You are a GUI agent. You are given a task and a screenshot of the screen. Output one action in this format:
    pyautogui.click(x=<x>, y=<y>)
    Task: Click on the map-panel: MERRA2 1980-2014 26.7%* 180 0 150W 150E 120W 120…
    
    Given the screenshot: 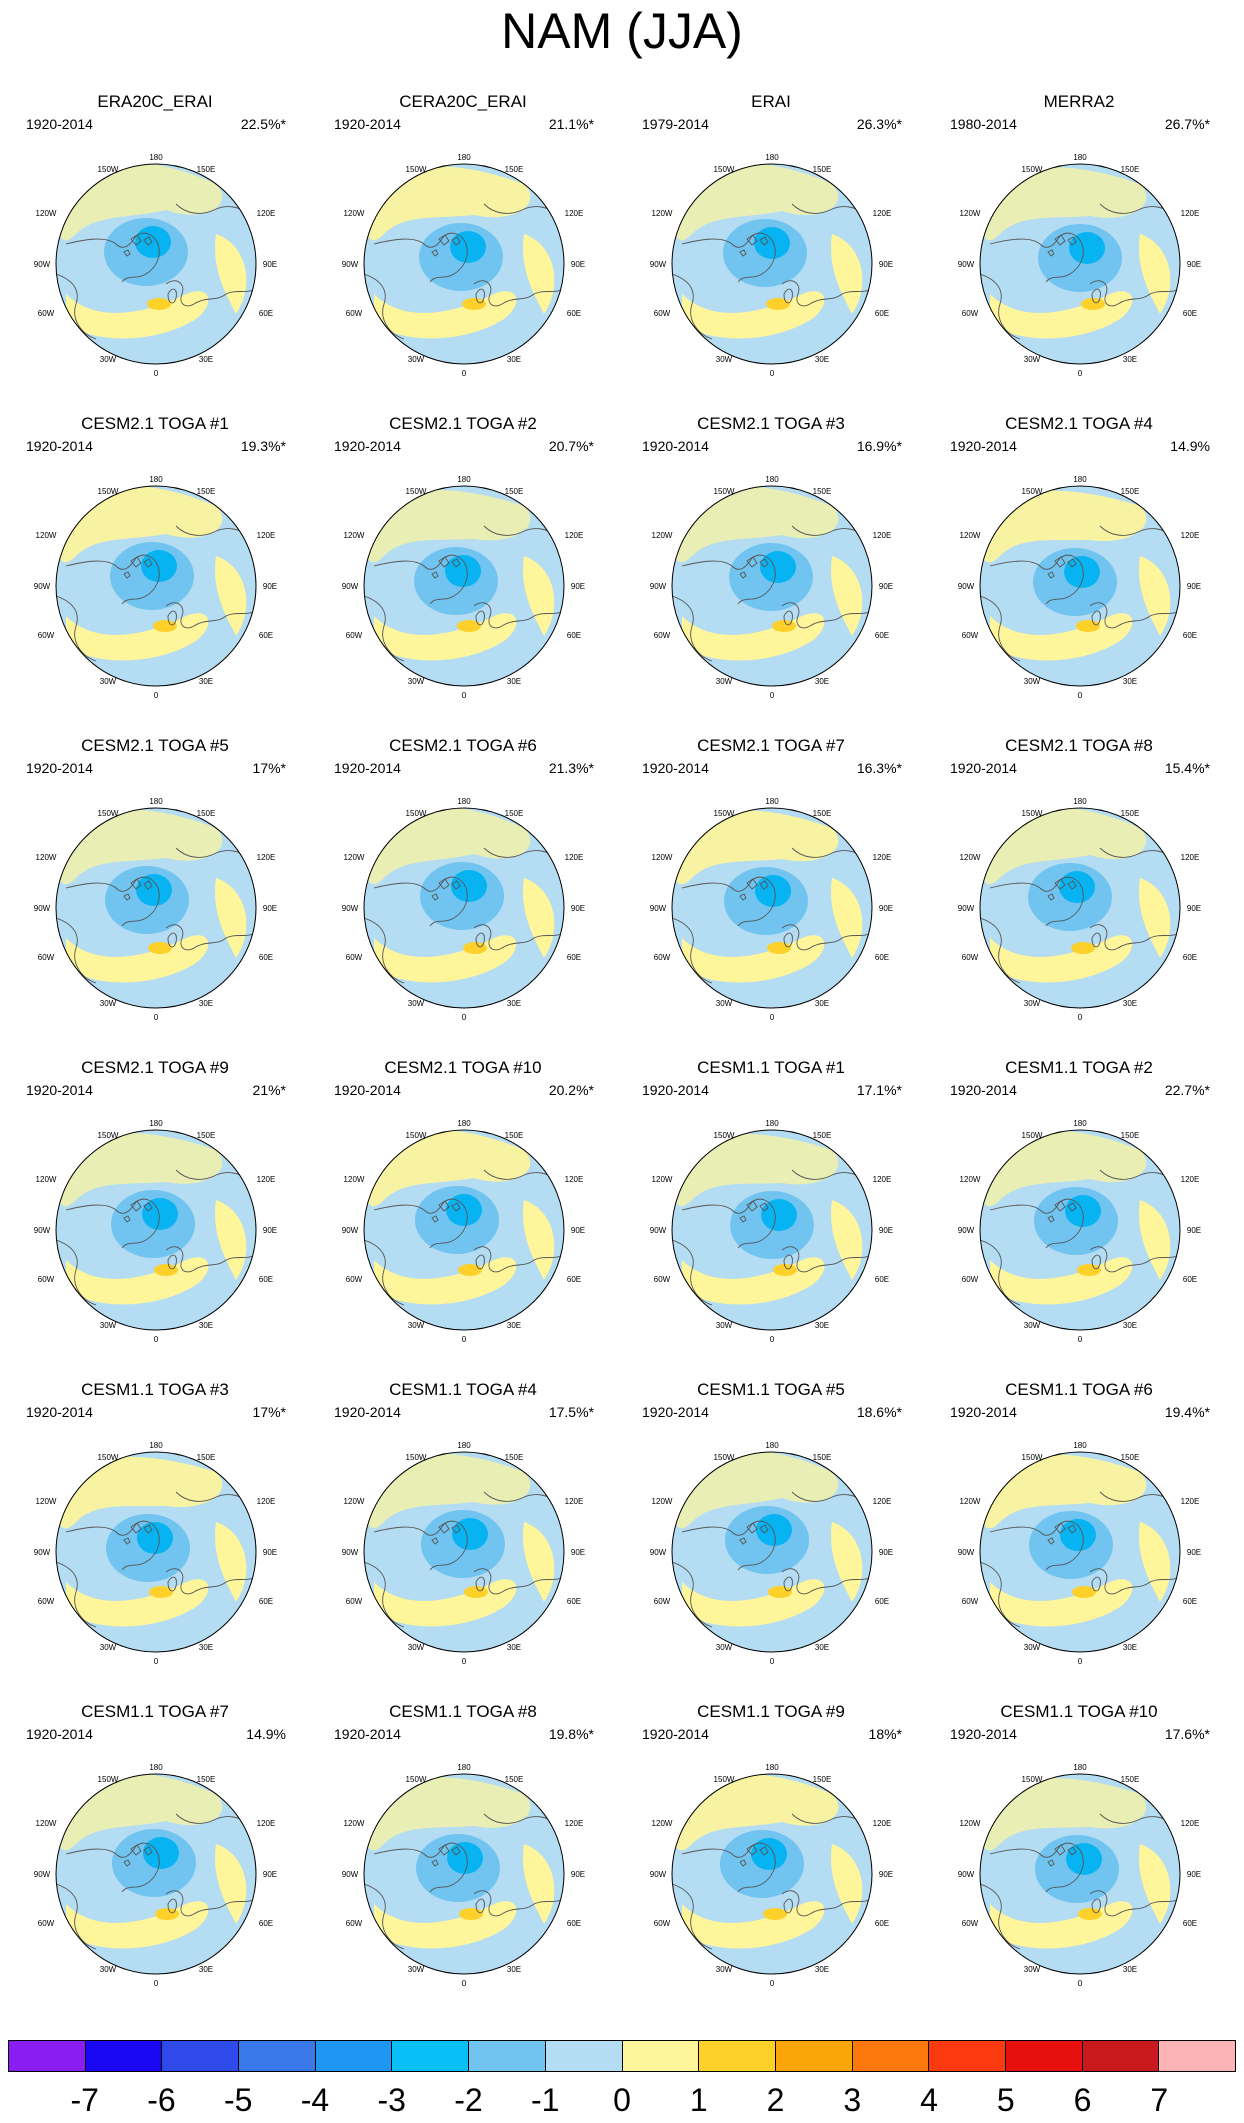 What is the action you would take?
    pyautogui.click(x=1079, y=241)
    